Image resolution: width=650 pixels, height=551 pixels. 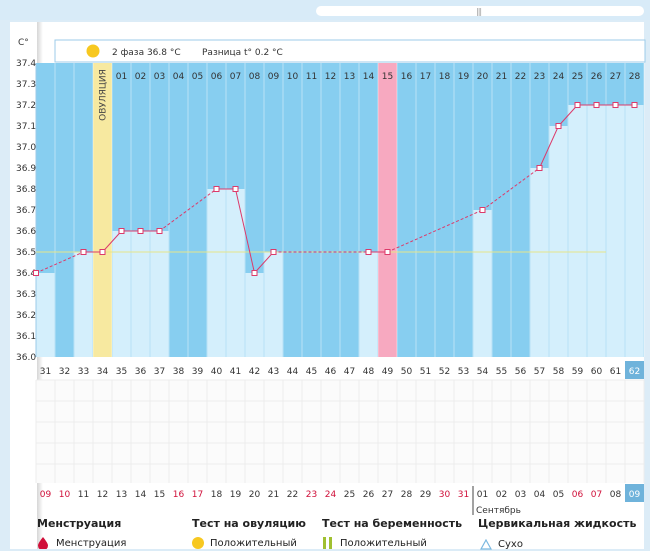 I want to click on date-label: 04, so click(x=540, y=495).